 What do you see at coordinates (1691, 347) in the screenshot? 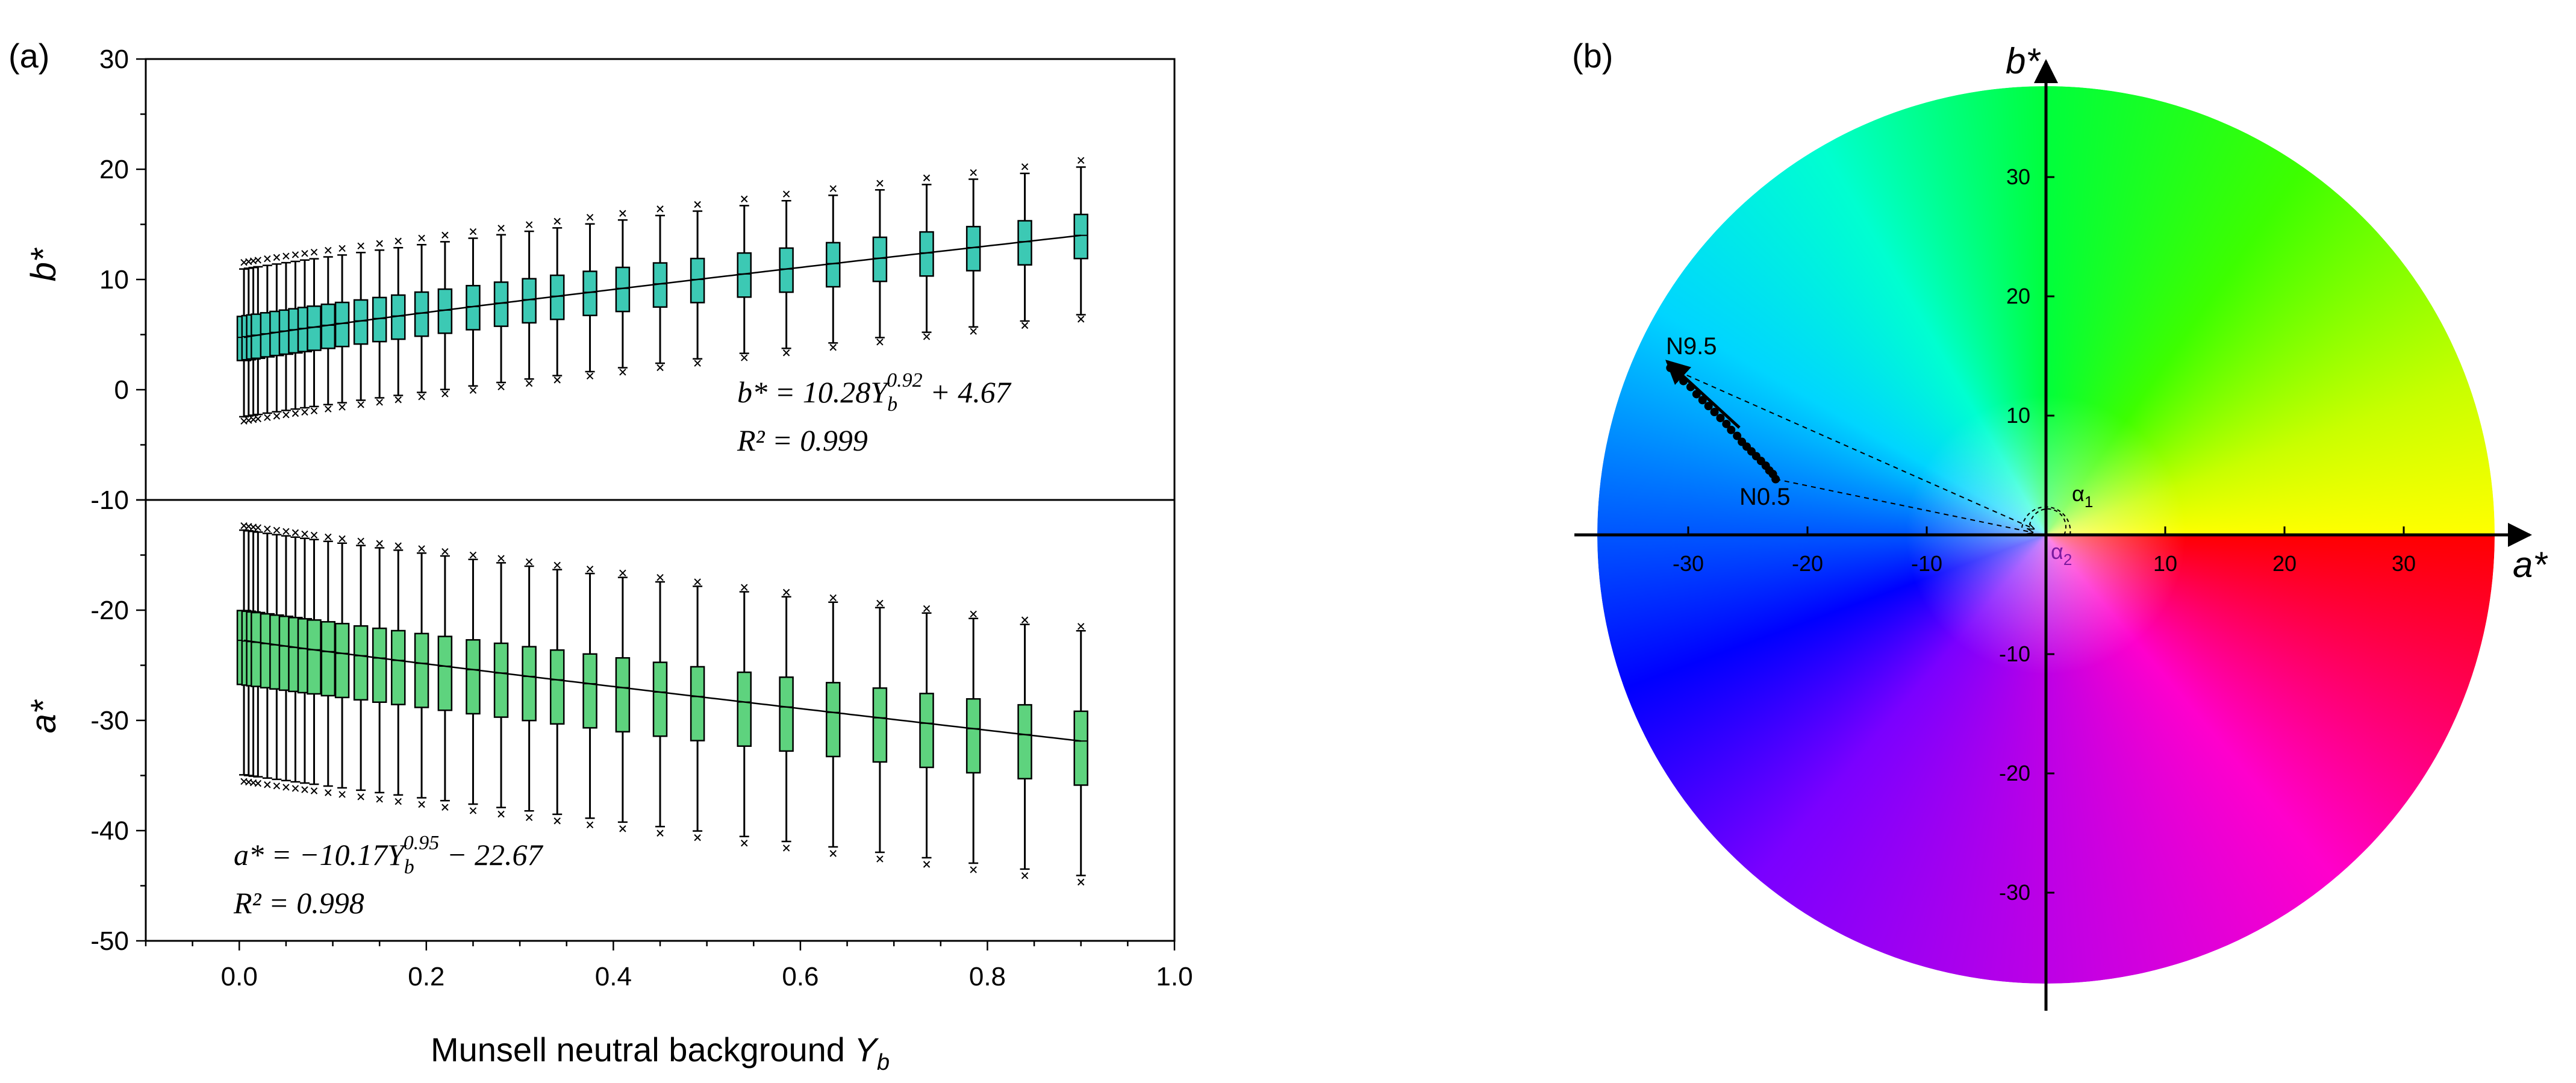
I see `n95-label: N9.5` at bounding box center [1691, 347].